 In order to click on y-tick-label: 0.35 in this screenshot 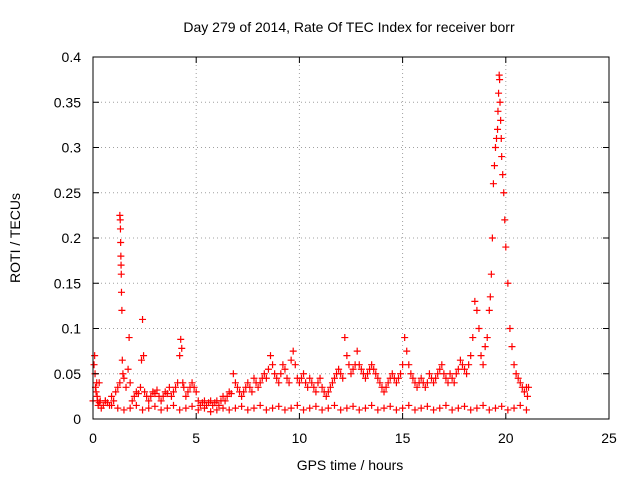, I will do `click(67, 102)`.